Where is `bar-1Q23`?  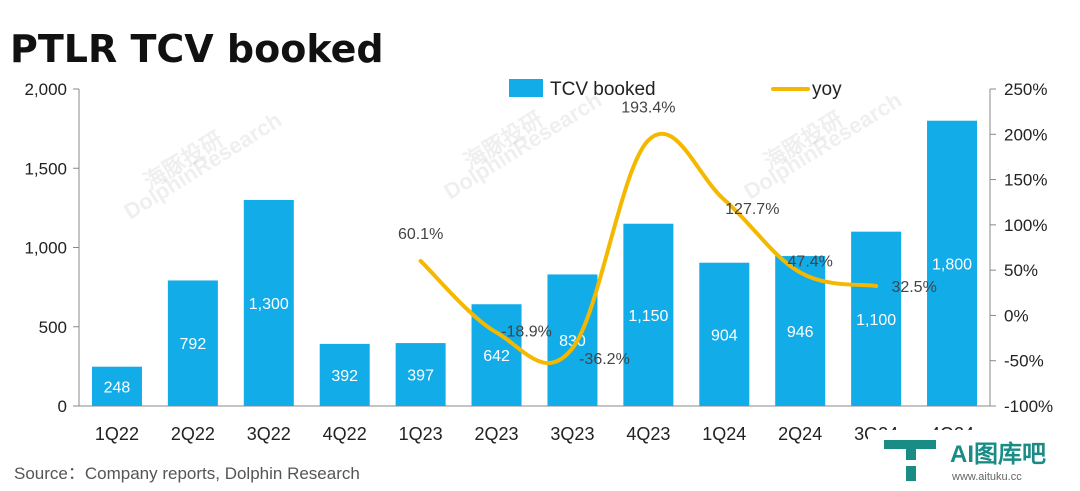
bar-1Q23 is located at coordinates (420, 374).